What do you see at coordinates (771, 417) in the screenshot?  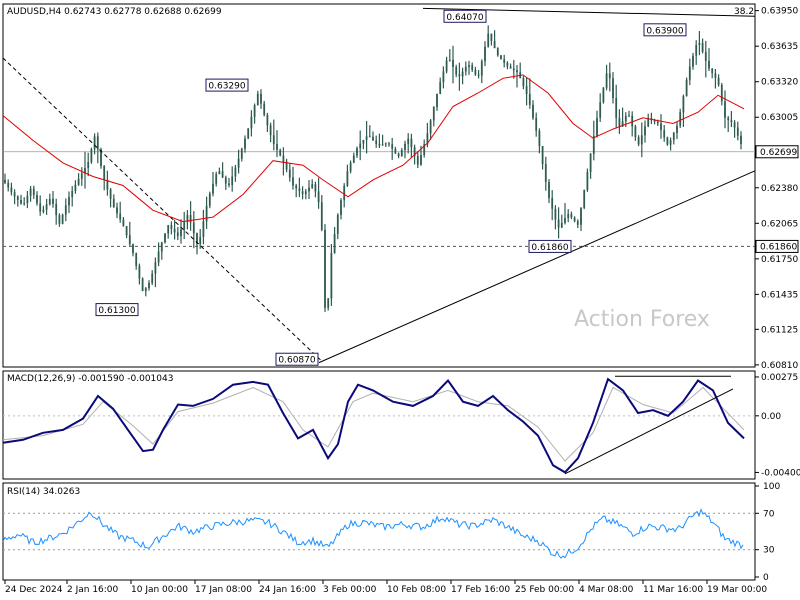 I see `macd-axis-tick-label: 0.00` at bounding box center [771, 417].